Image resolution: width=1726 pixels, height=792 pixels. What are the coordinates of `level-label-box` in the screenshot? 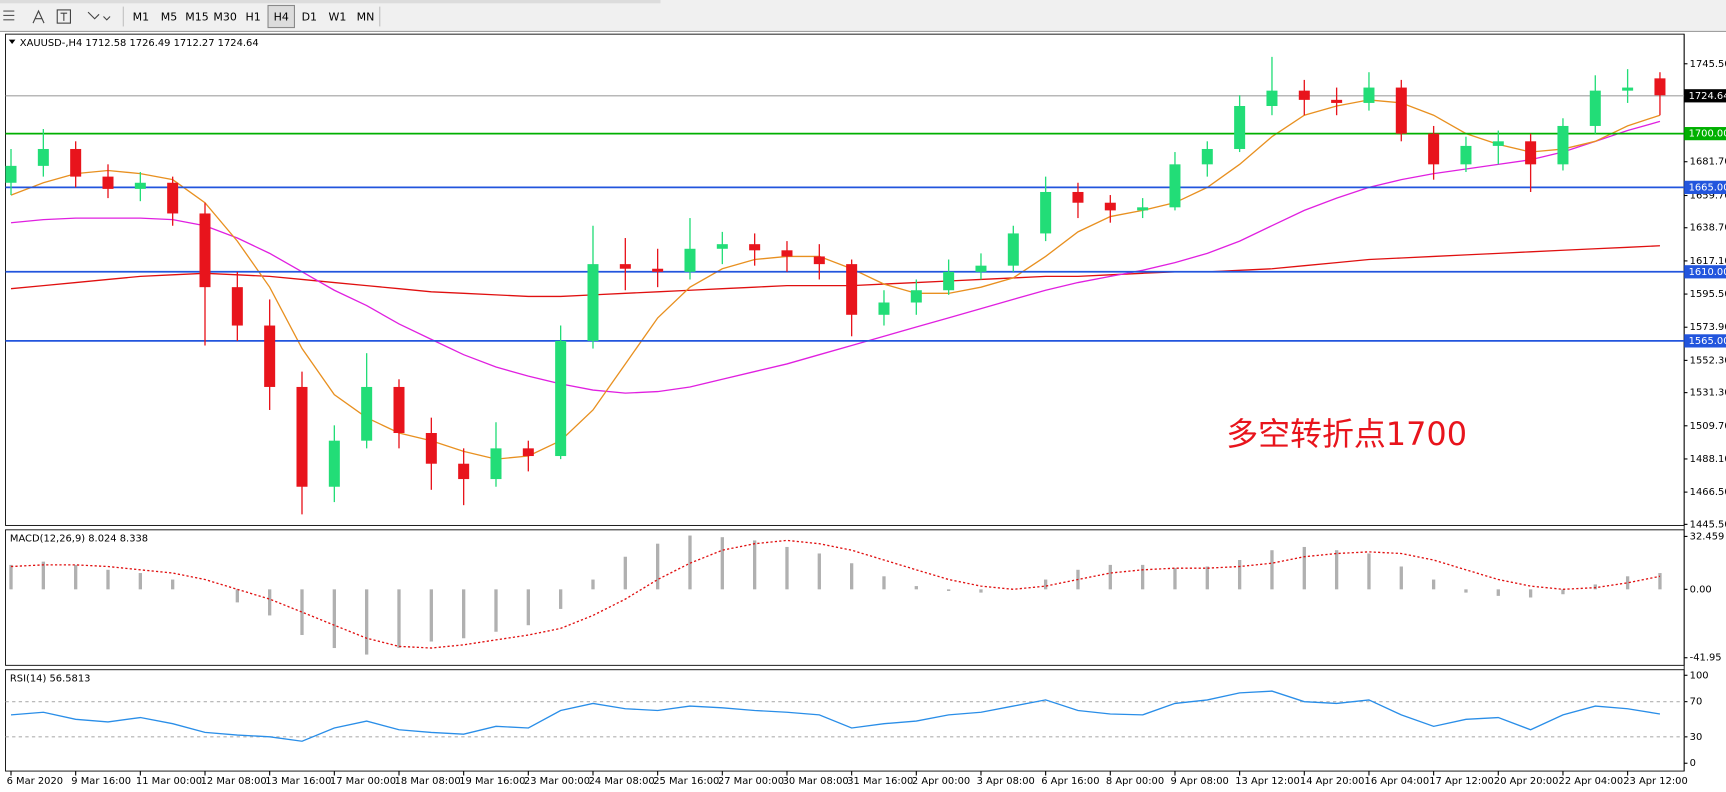 It's located at (1705, 272).